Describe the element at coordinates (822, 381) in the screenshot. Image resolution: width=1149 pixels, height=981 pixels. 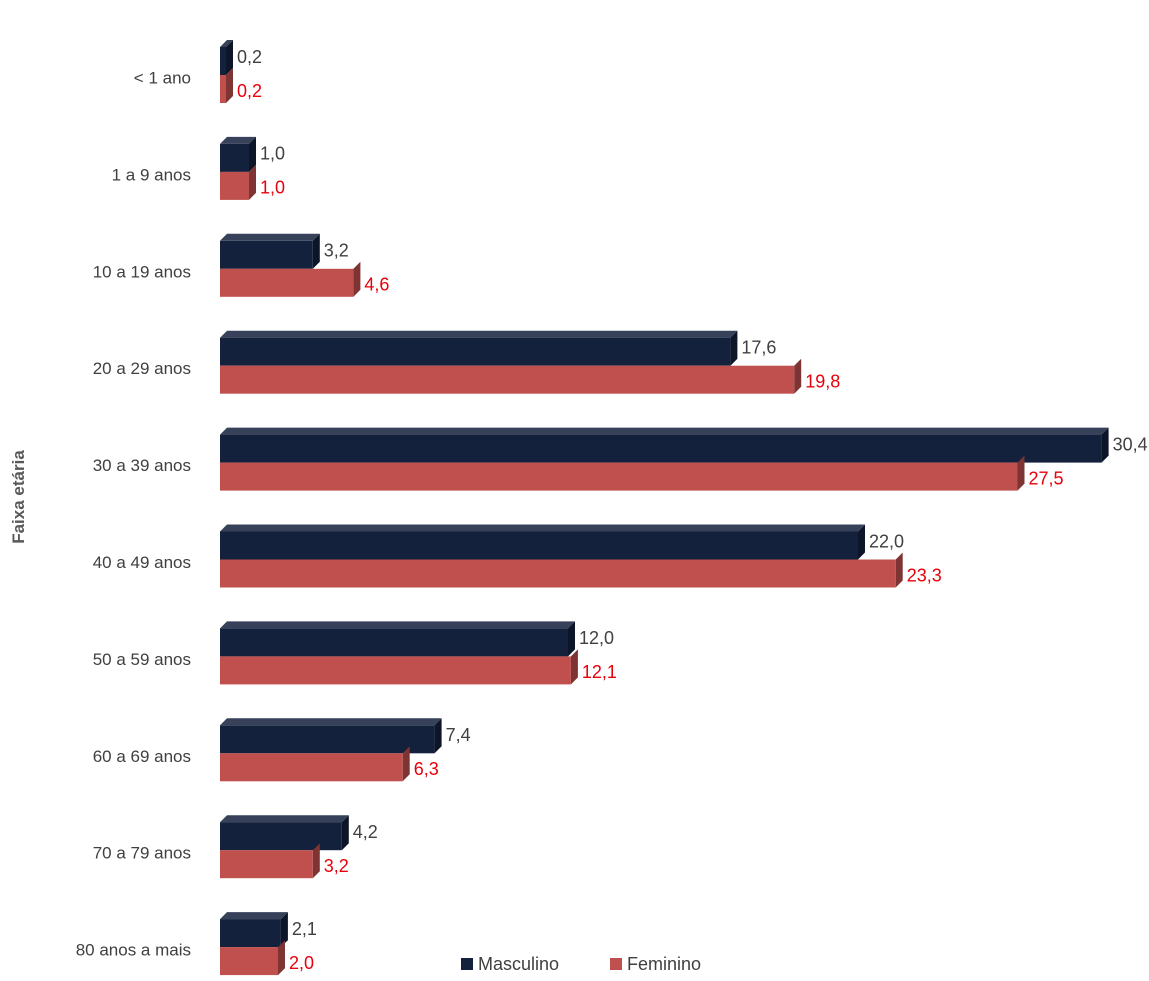
I see `value-label-feminino: 19,8` at that location.